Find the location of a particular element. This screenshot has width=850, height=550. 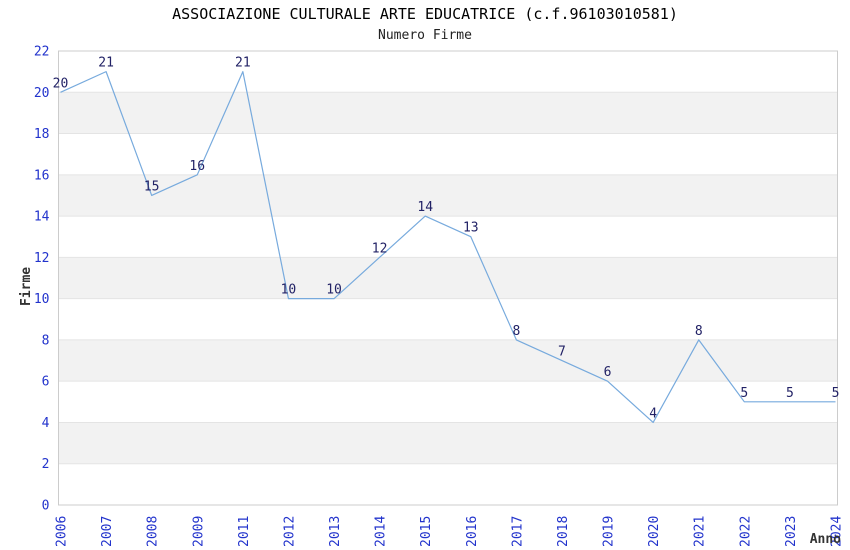

y-tick-label: 0 is located at coordinates (46, 506).